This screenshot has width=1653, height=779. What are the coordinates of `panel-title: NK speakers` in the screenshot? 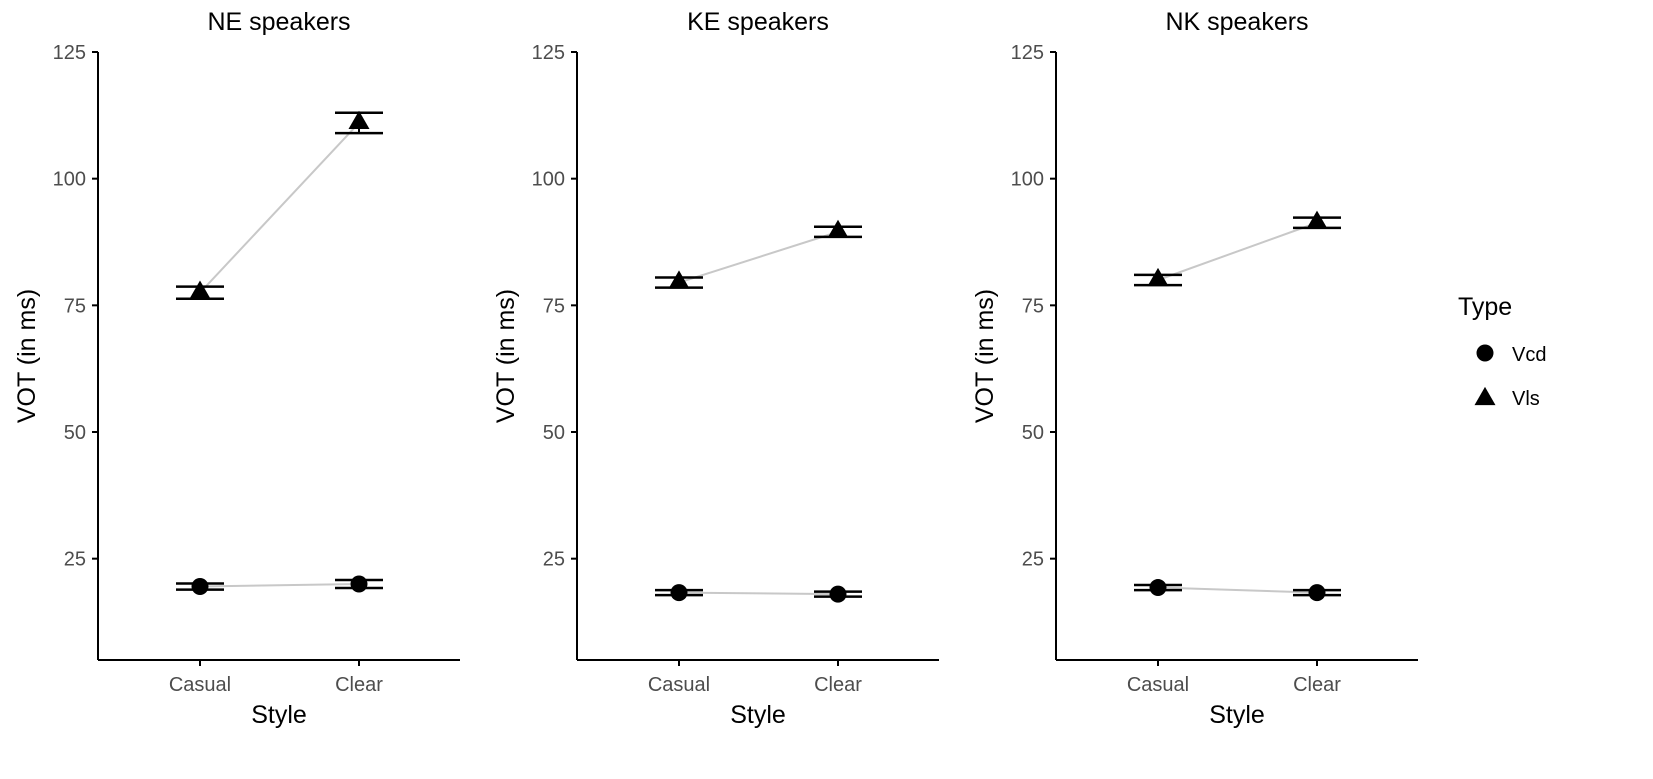 It's located at (1236, 22).